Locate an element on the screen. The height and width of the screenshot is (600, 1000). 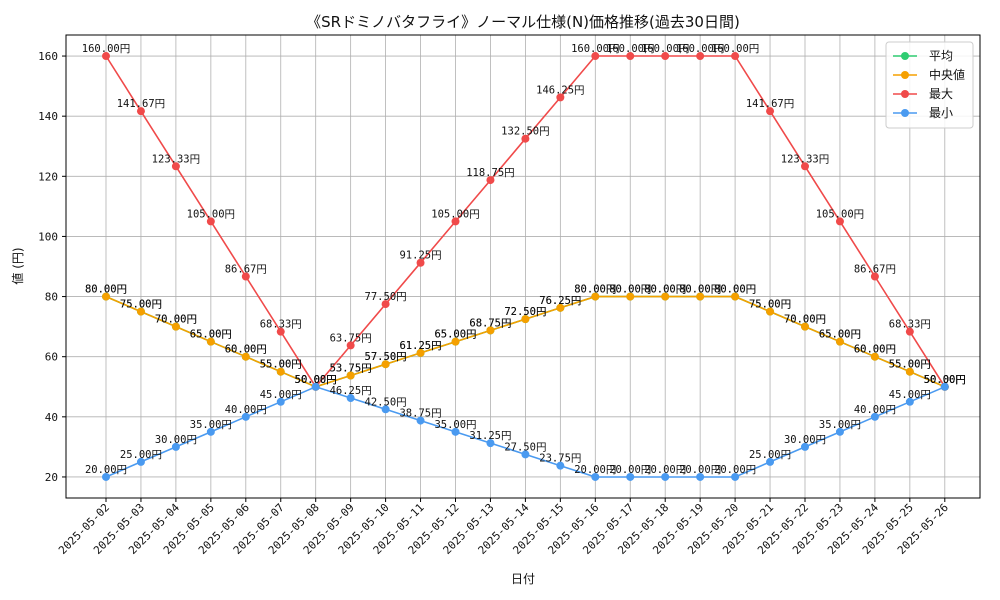
legend-marker-average is located at coordinates (905, 56).